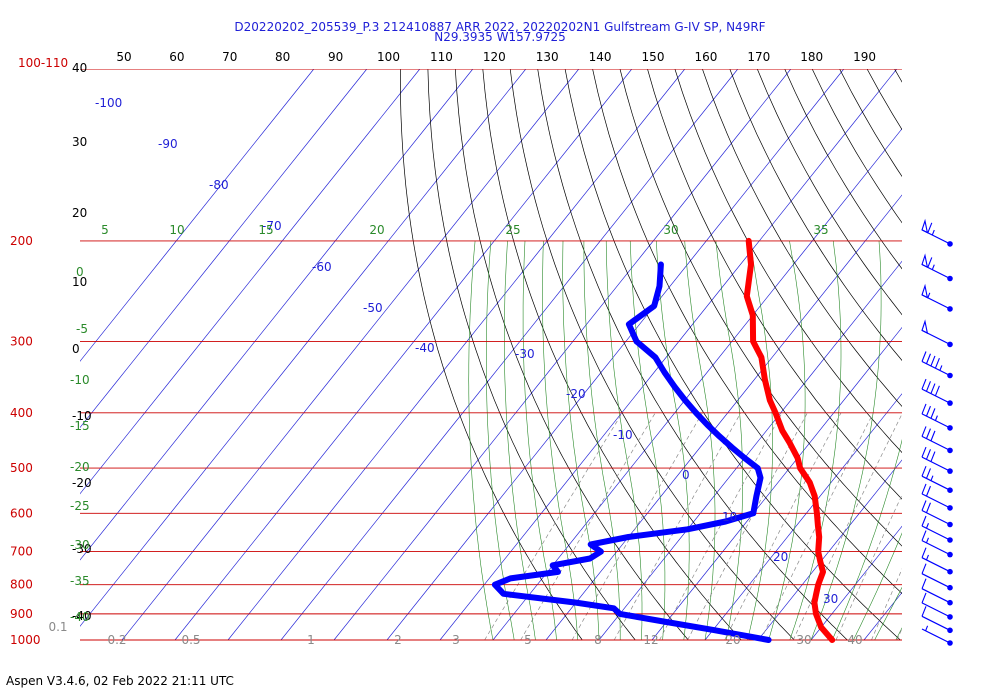 The width and height of the screenshot is (1000, 700). I want to click on pressure-label: 600, so click(21, 513).